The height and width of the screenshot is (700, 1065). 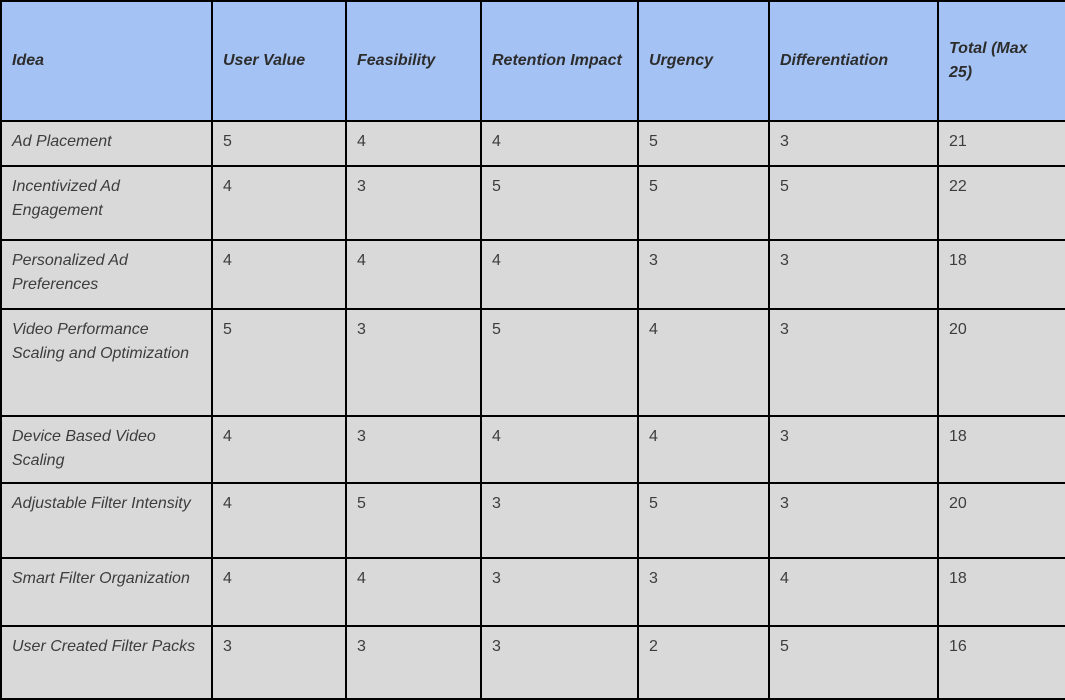 I want to click on table-row: User Created Filter Packs 3 3 3 2 5 16, so click(x=532, y=662).